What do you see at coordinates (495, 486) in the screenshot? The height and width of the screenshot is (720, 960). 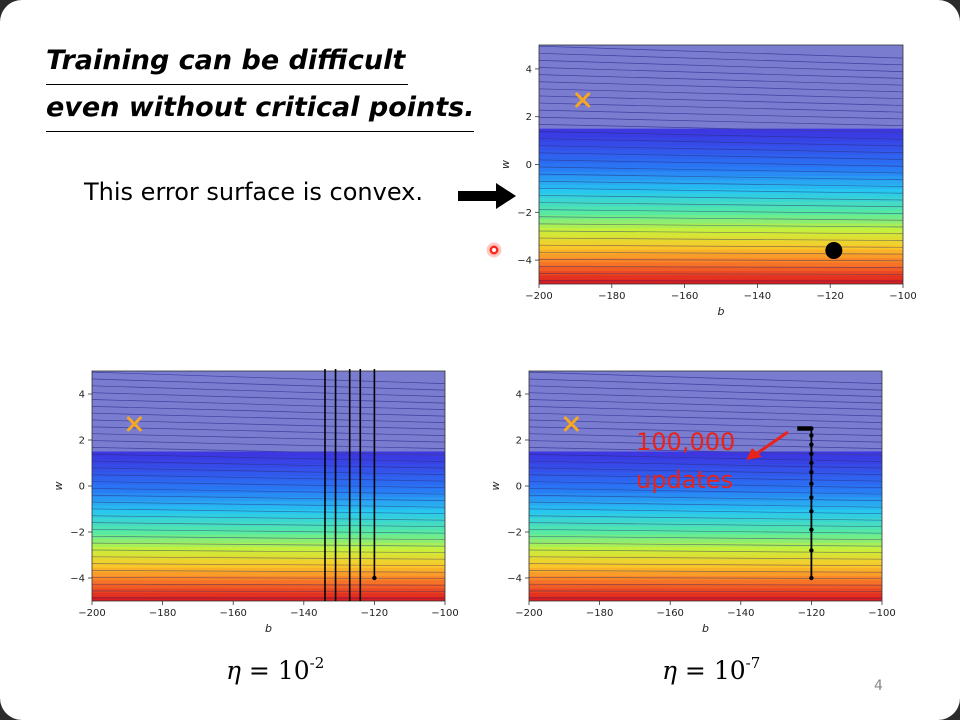 I see `y-axis-label: w` at bounding box center [495, 486].